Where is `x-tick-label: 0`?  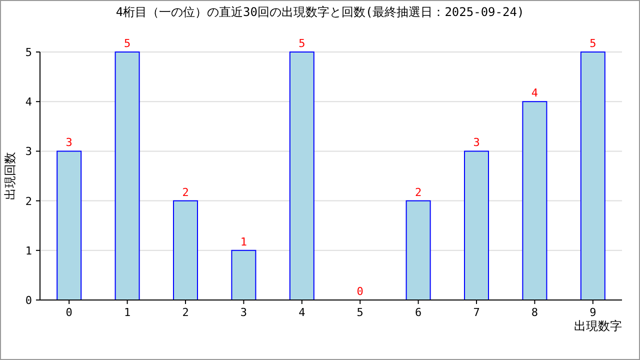 x-tick-label: 0 is located at coordinates (69, 312).